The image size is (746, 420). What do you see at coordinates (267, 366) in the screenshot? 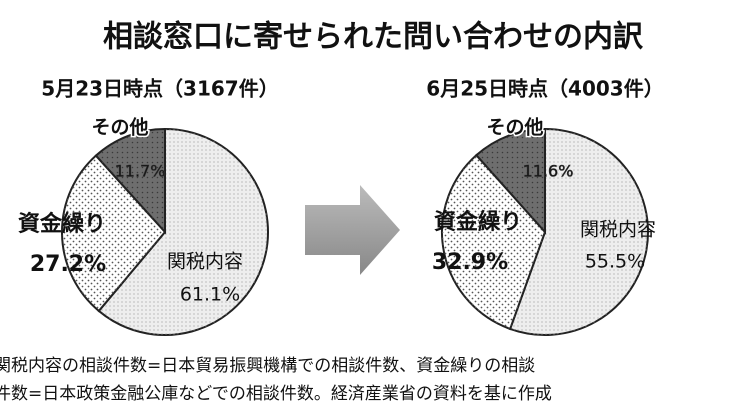
I see `note: 関税内容の相談件数=日本貿易振興機構での相談件数、資金繰りの相談` at bounding box center [267, 366].